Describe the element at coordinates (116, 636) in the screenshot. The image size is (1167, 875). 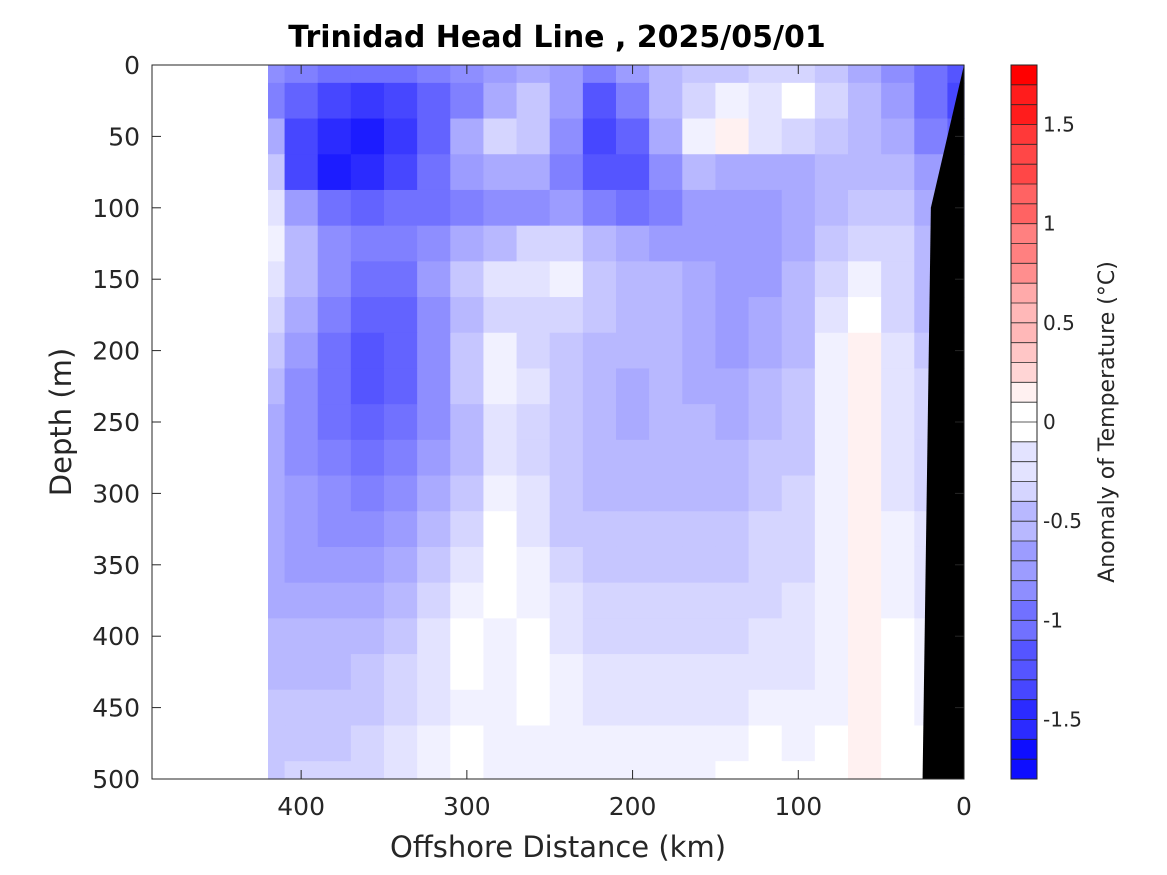
I see `y-tick-label: 400` at that location.